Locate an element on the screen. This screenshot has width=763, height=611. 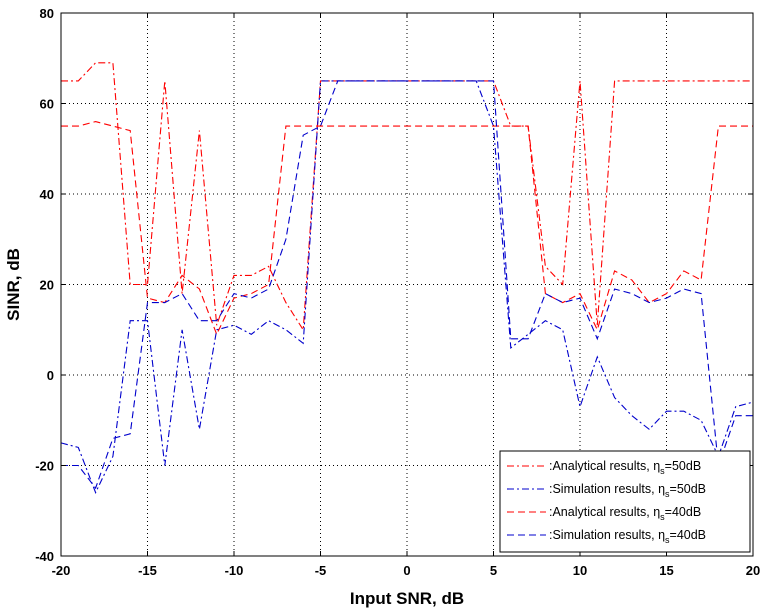
y-tick-label: 0 is located at coordinates (50, 375).